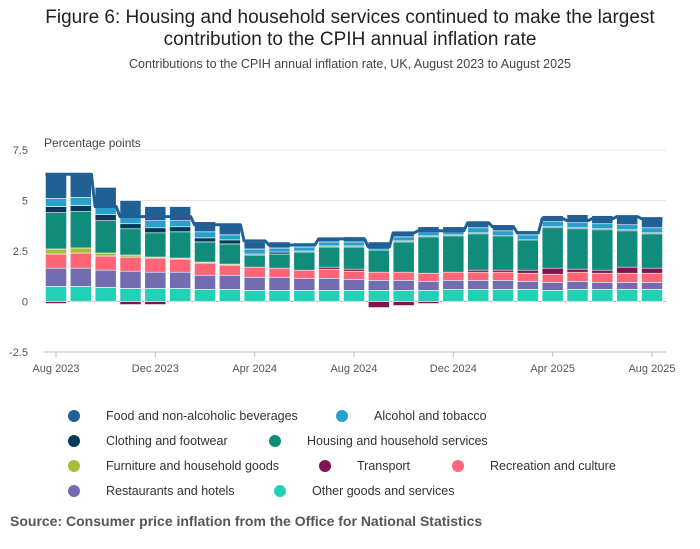 The height and width of the screenshot is (549, 700). Describe the element at coordinates (552, 369) in the screenshot. I see `x-tick-label: Apr 2025` at that location.